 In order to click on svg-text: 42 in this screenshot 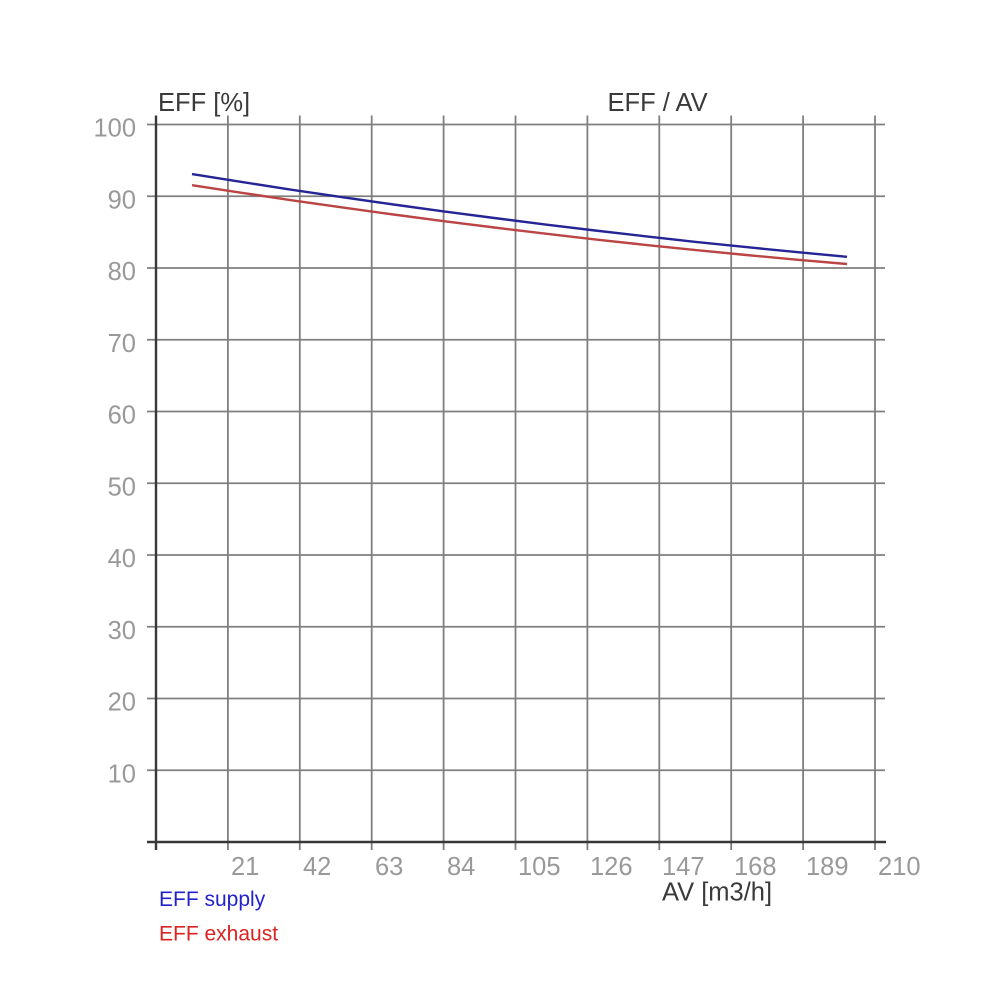, I will do `click(317, 867)`.